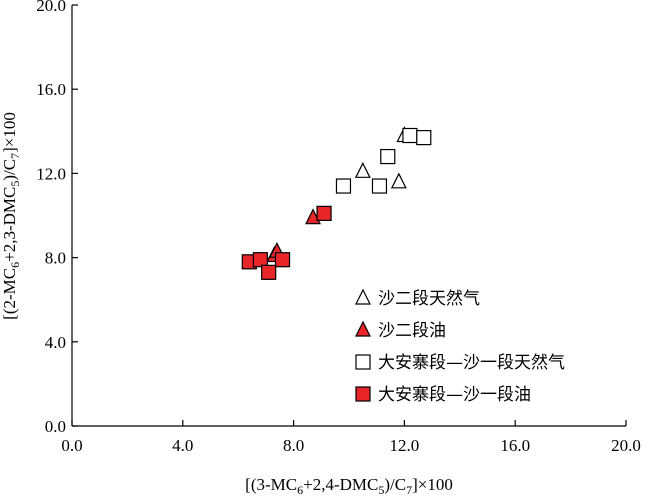 This screenshot has width=650, height=497. What do you see at coordinates (515, 445) in the screenshot?
I see `x-tick-label: 16.0` at bounding box center [515, 445].